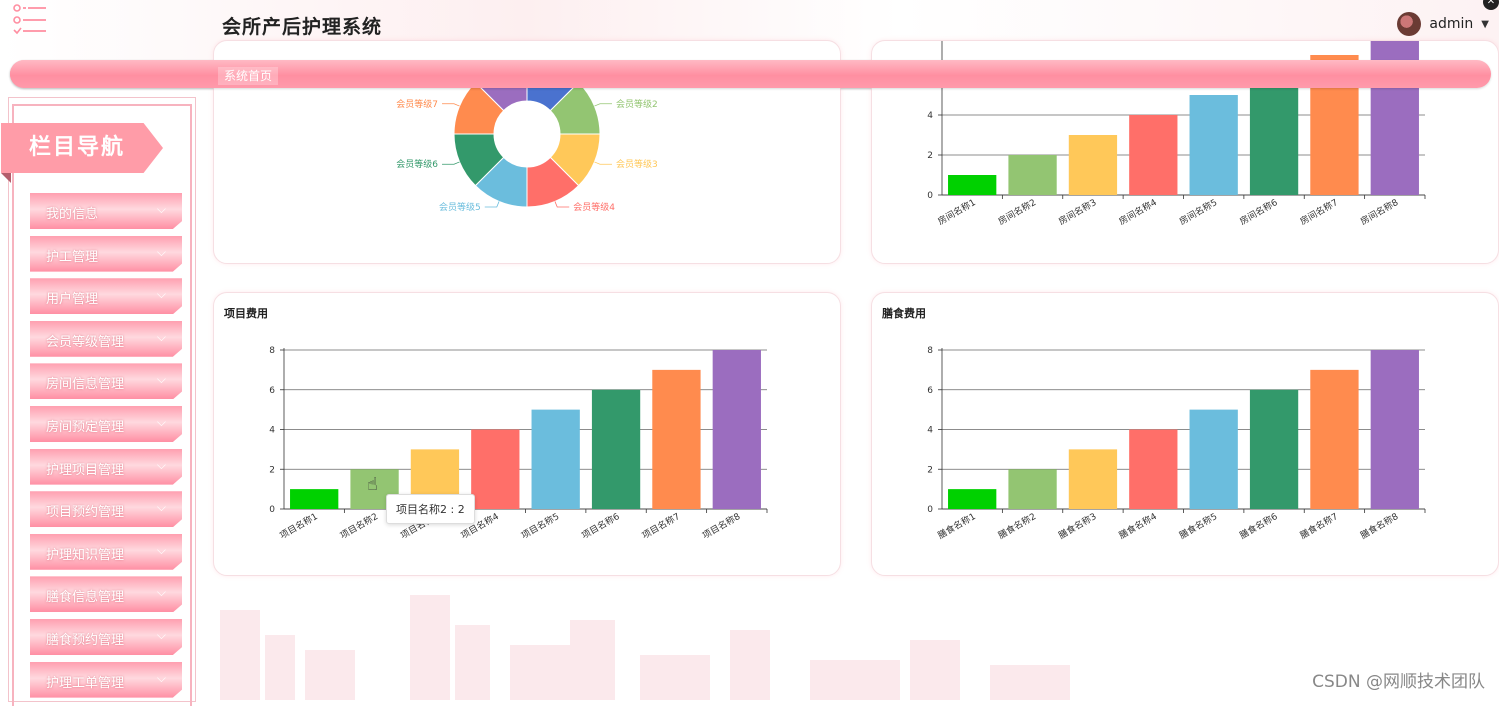  What do you see at coordinates (1409, 24) in the screenshot?
I see `avatar` at bounding box center [1409, 24].